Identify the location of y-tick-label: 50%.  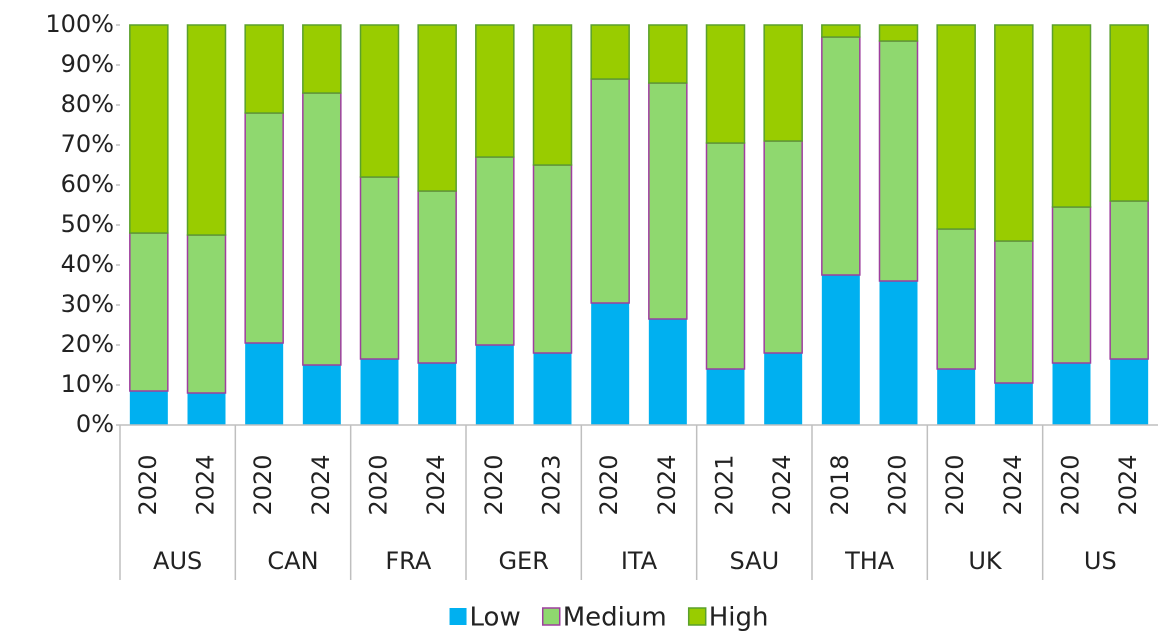
(87, 224).